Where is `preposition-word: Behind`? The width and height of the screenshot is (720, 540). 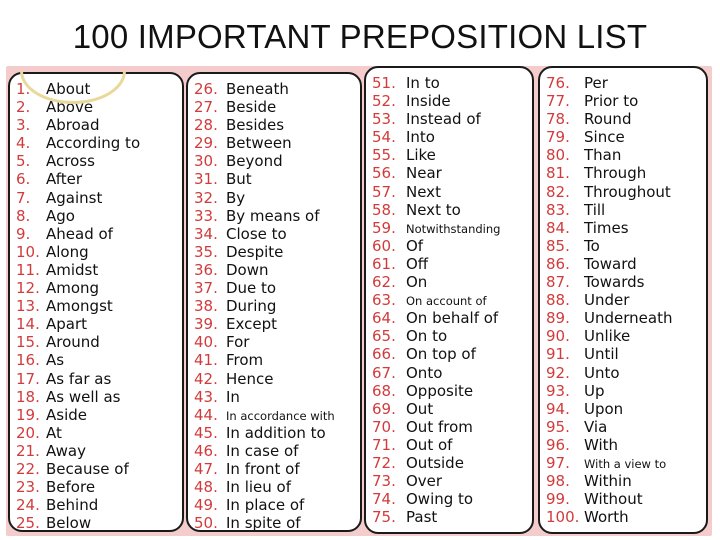
preposition-word: Behind is located at coordinates (72, 505).